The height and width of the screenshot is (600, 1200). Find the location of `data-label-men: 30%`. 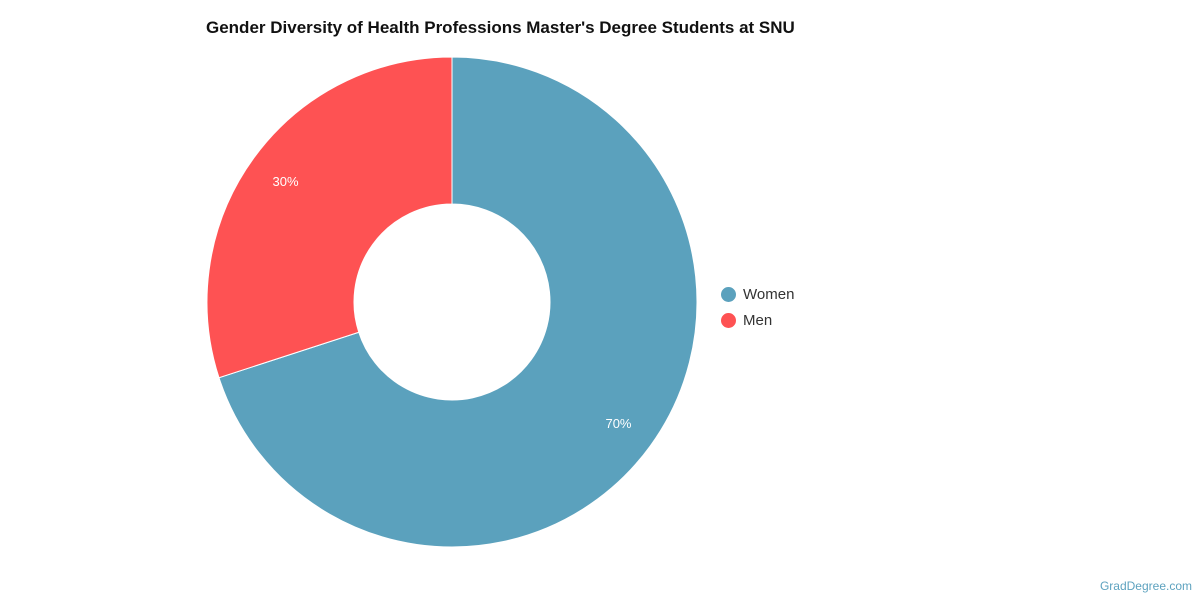

data-label-men: 30% is located at coordinates (285, 181).